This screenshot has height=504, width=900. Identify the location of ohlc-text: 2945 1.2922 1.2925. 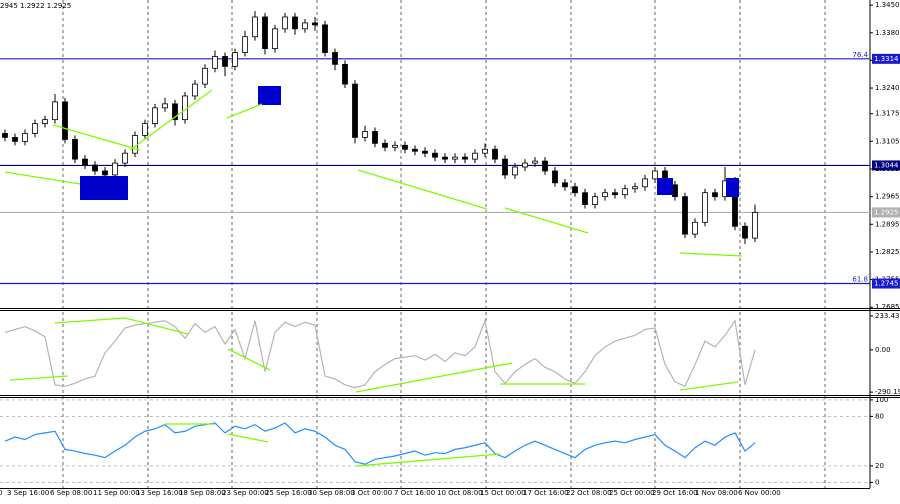
(35, 6).